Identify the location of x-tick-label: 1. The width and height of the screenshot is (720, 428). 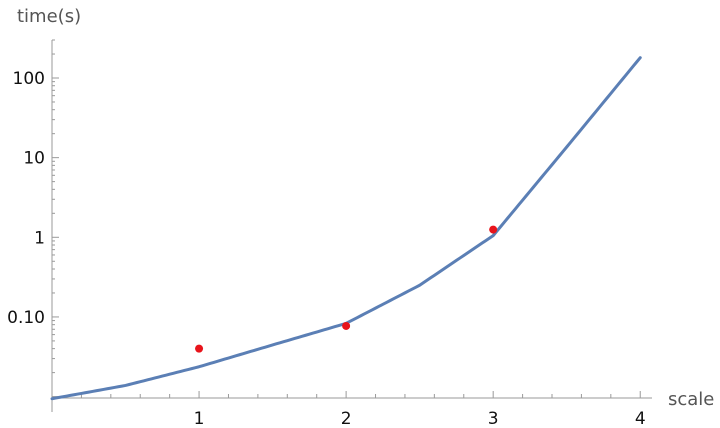
(199, 418).